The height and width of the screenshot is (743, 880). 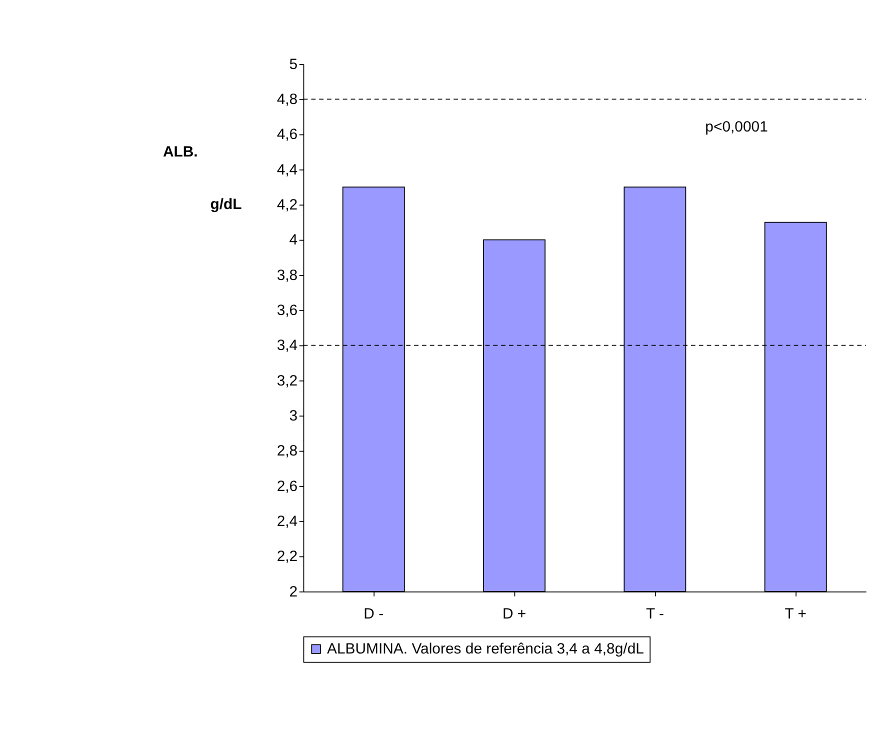 What do you see at coordinates (293, 64) in the screenshot?
I see `y-tick-label: 5` at bounding box center [293, 64].